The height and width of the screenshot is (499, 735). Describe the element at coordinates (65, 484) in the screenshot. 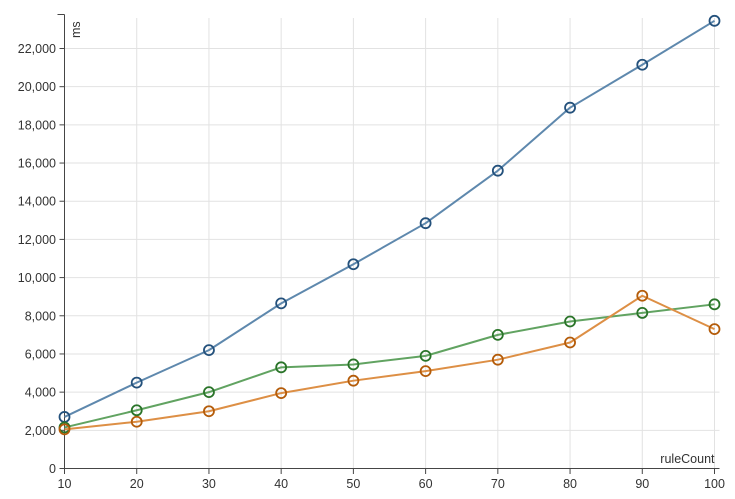

I see `x-tick-label: 10` at that location.